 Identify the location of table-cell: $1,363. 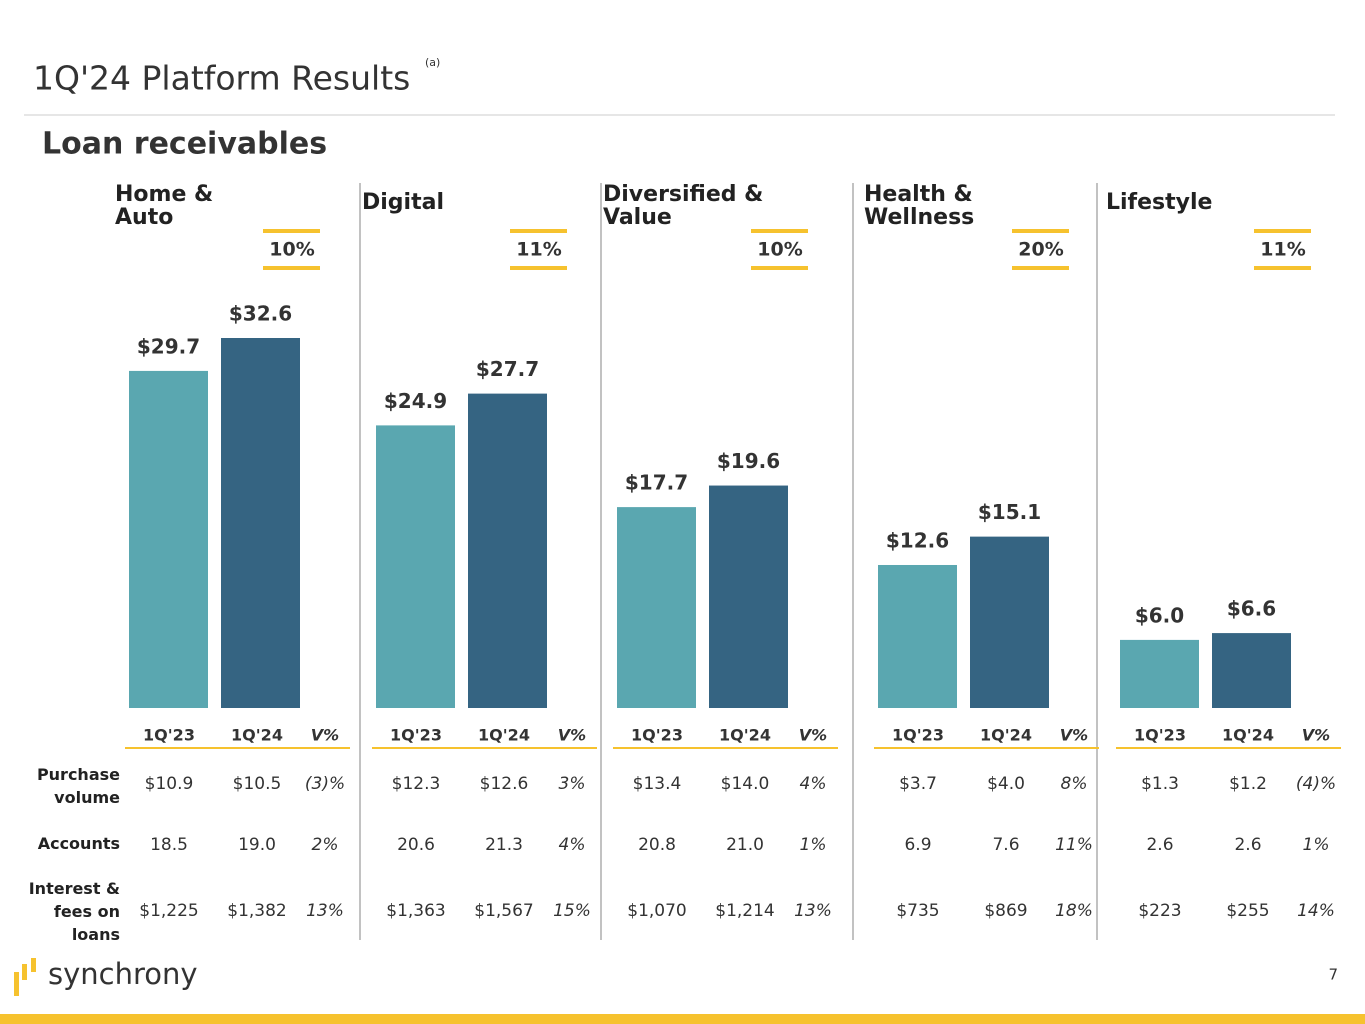
(415, 911).